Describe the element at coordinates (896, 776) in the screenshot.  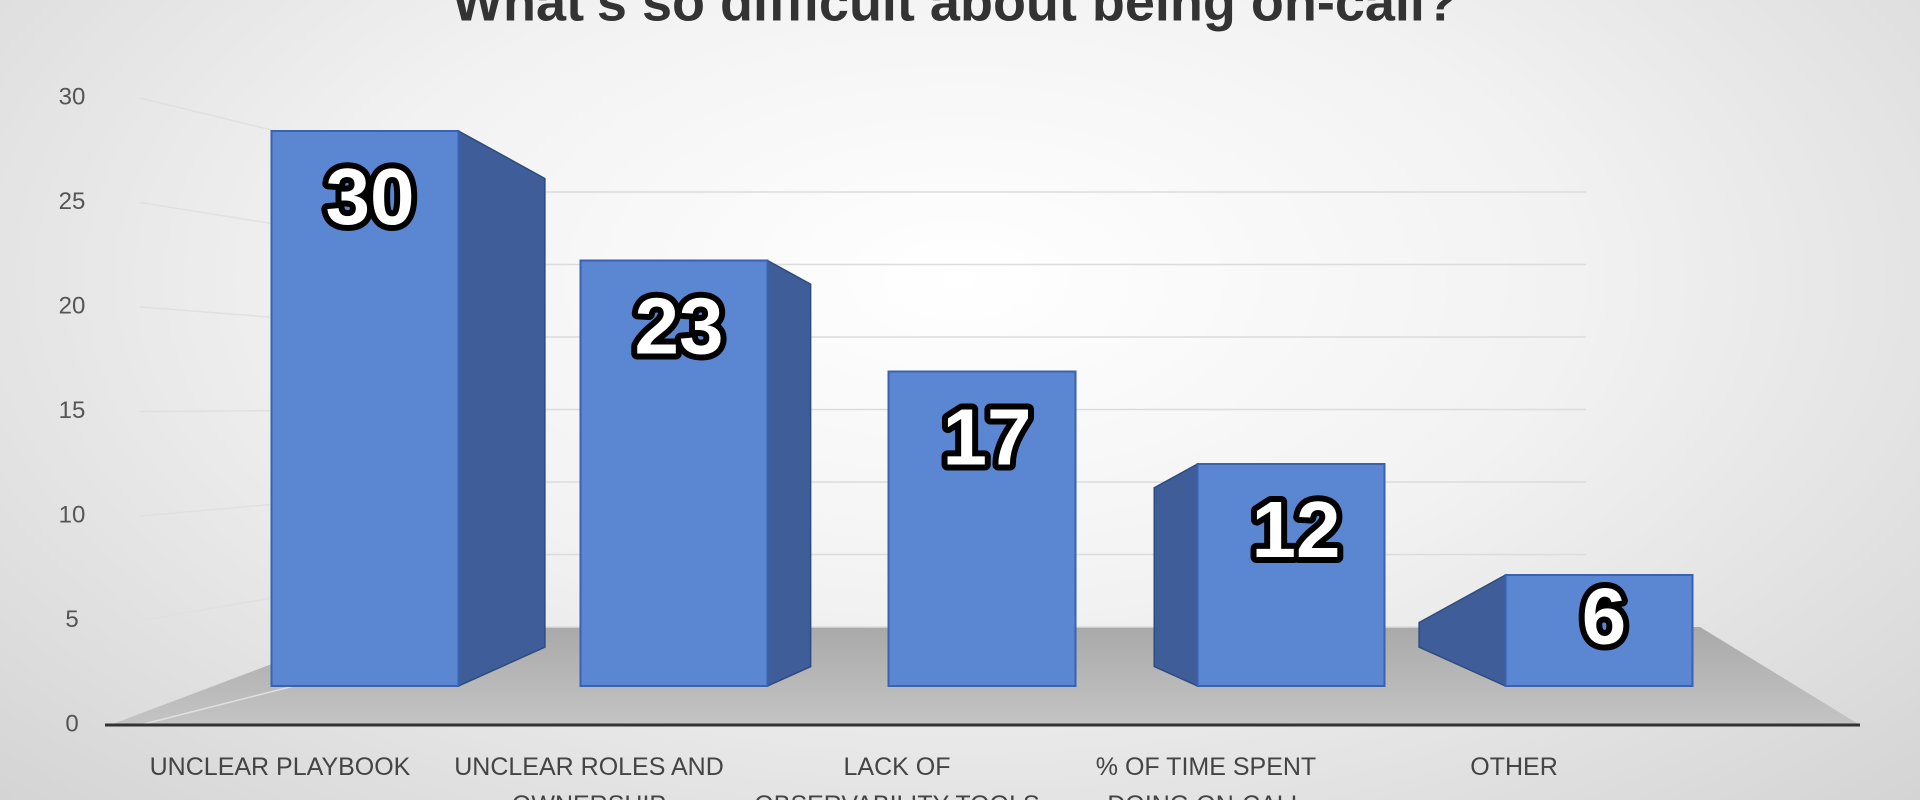
I see `x-tick-label: LACK OF OBSERVABILITY TOOLS` at that location.